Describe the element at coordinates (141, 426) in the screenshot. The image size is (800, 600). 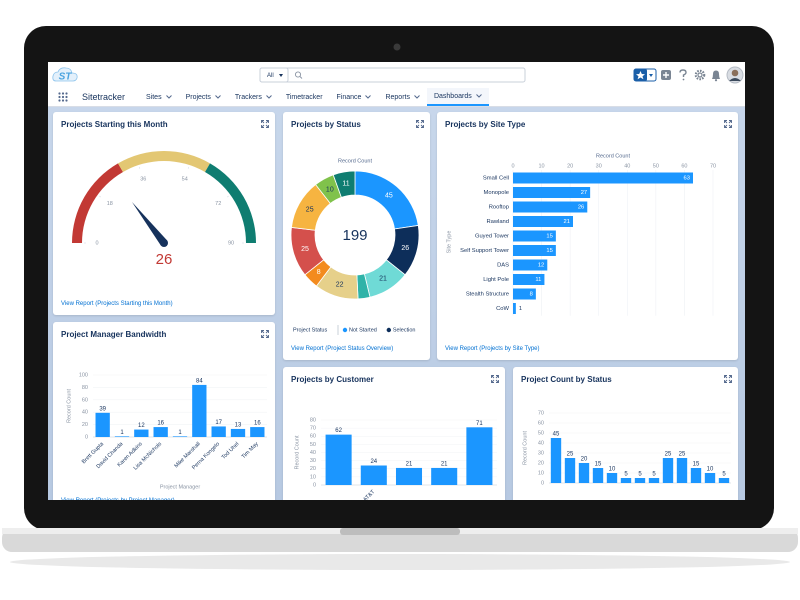
I see `data-label: 12` at that location.